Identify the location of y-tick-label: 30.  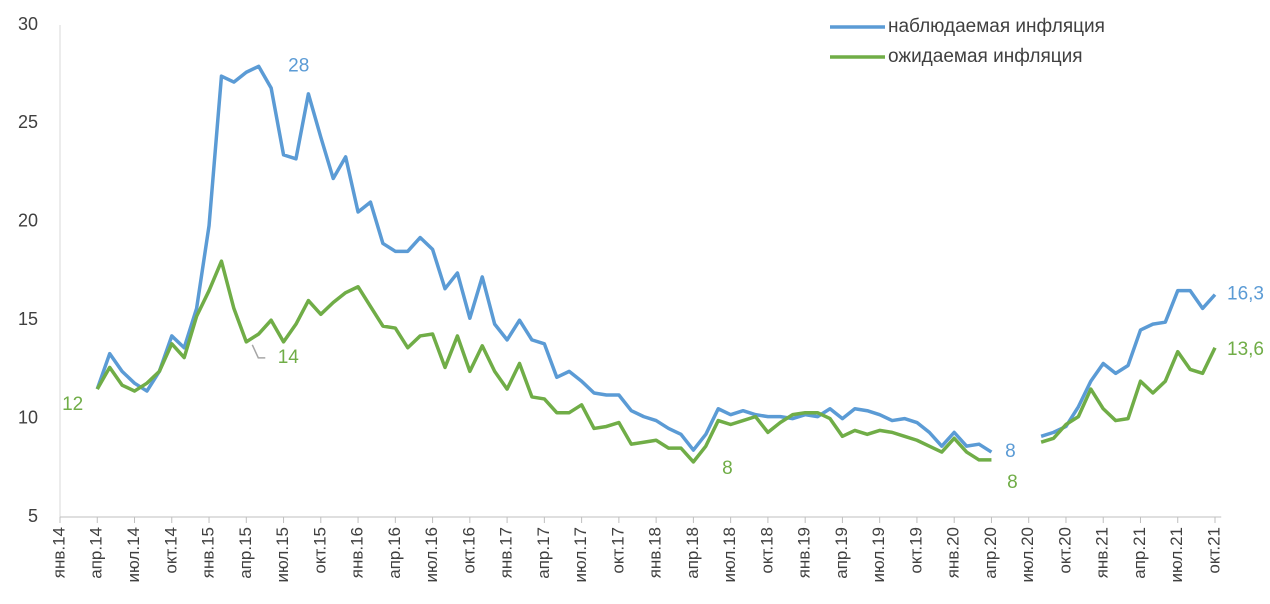
(28, 24).